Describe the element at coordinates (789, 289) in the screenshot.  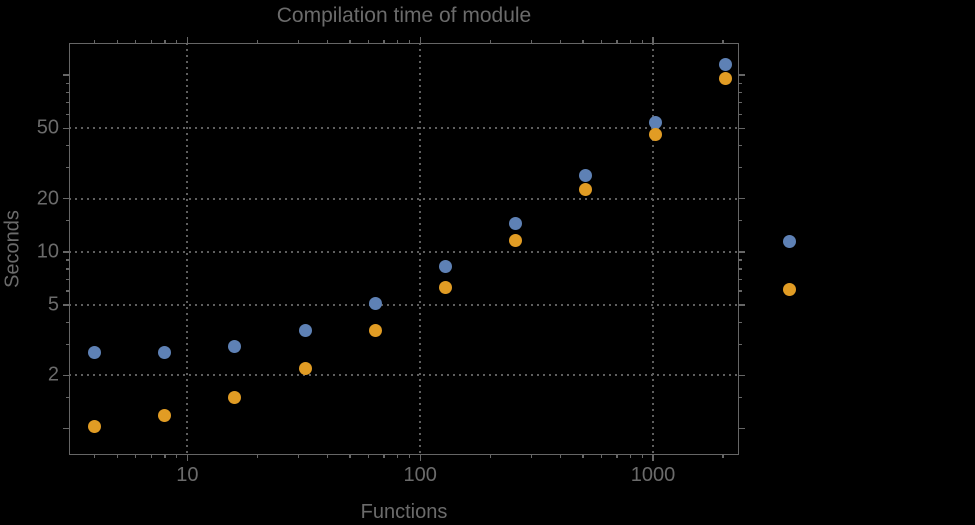
I see `legend-marker-orange` at that location.